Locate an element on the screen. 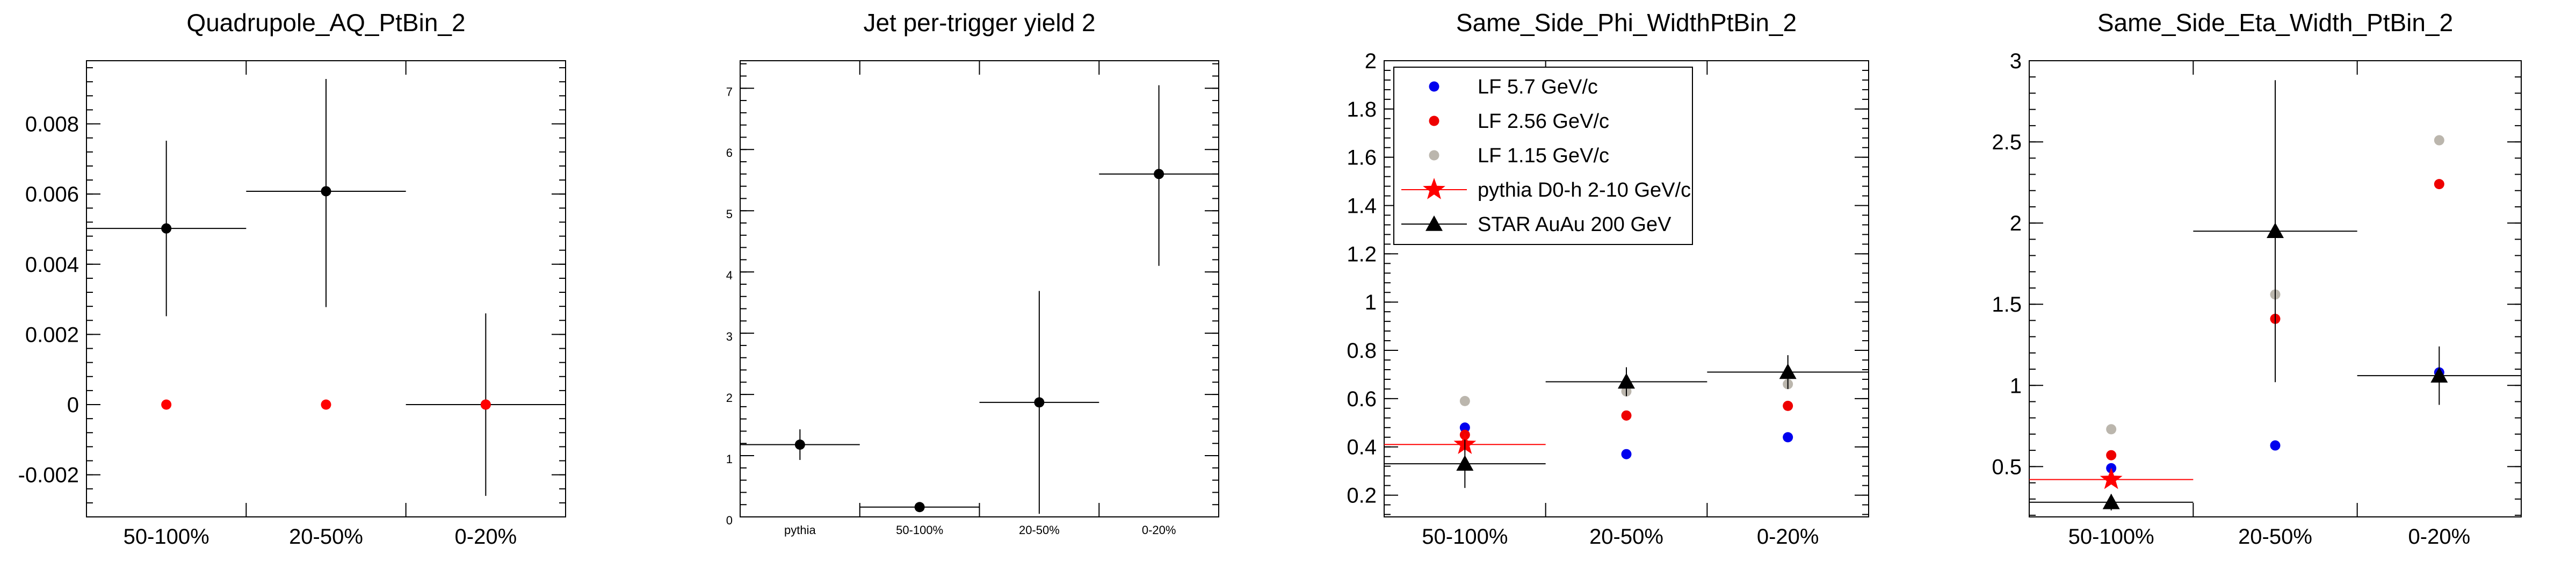 This screenshot has width=2576, height=576. y-tick-label: 1.2 is located at coordinates (1362, 254).